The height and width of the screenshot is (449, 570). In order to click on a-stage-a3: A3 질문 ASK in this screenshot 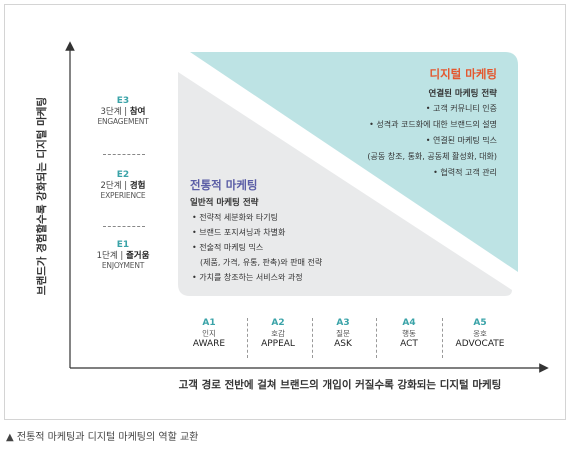, I will do `click(343, 334)`.